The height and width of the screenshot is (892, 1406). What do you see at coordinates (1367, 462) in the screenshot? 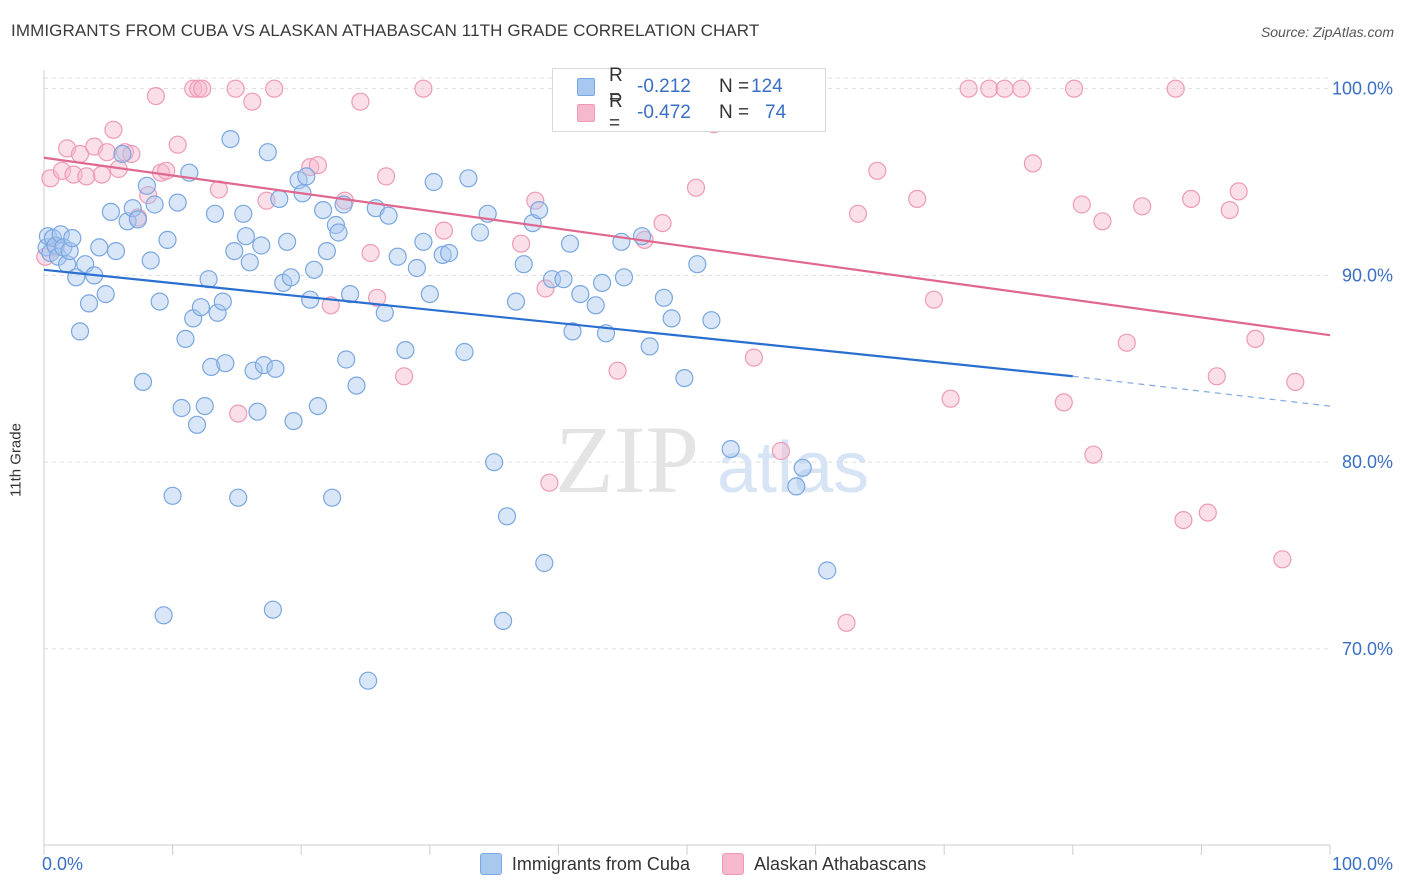
I see `y-tick-label: 80.0%` at bounding box center [1367, 462].